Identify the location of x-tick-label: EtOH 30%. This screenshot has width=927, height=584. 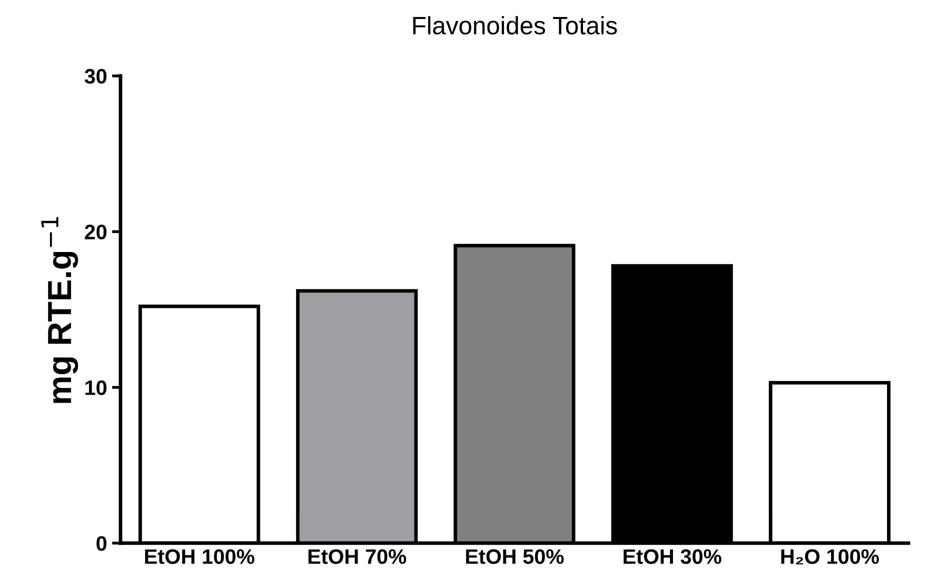
(673, 556).